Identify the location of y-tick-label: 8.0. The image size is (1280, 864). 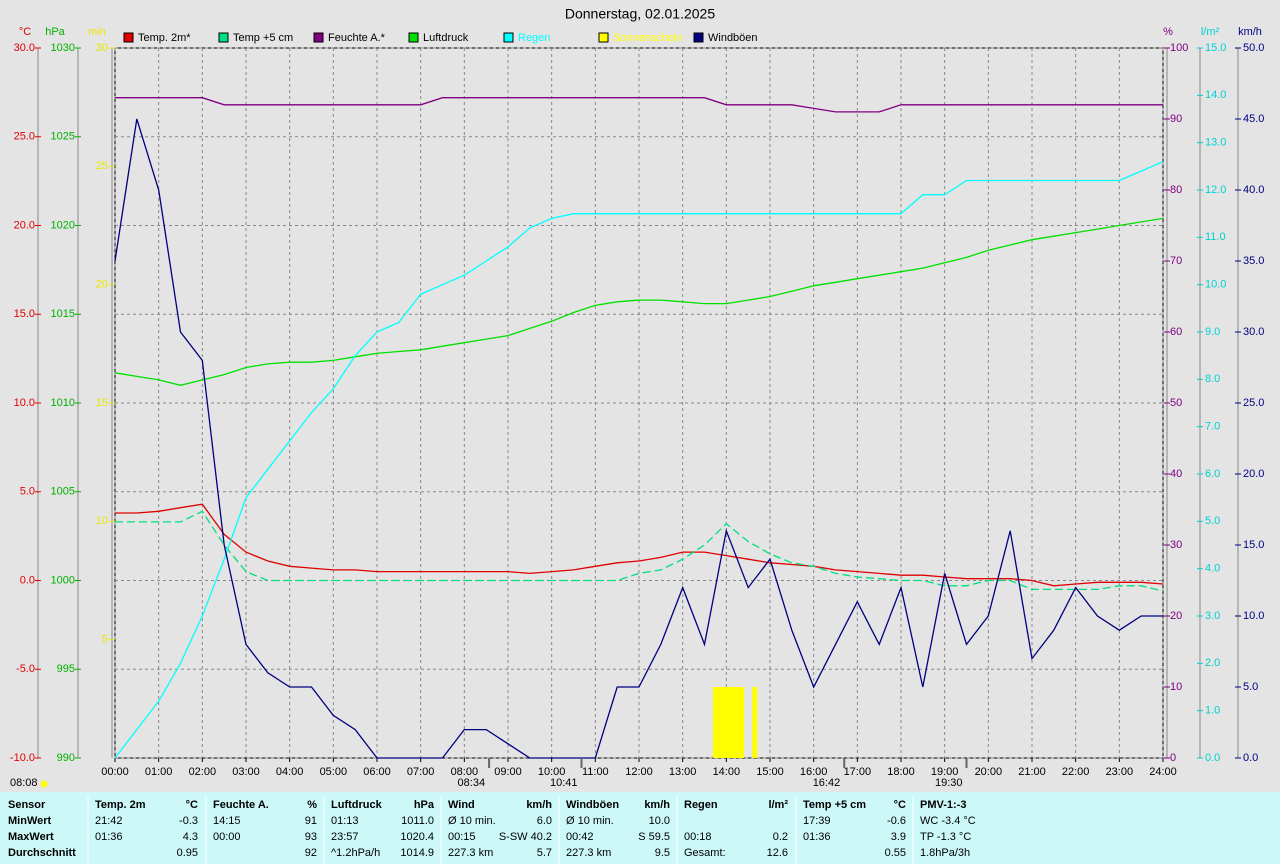
(1212, 379).